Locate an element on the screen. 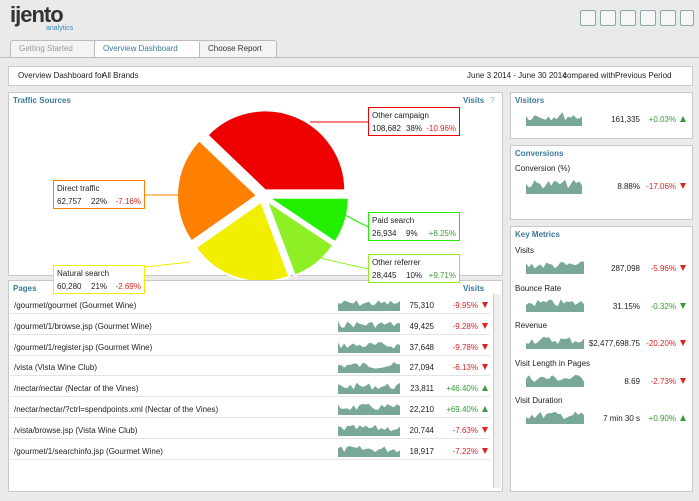 The image size is (699, 501). panel-title: Conversions is located at coordinates (539, 153).